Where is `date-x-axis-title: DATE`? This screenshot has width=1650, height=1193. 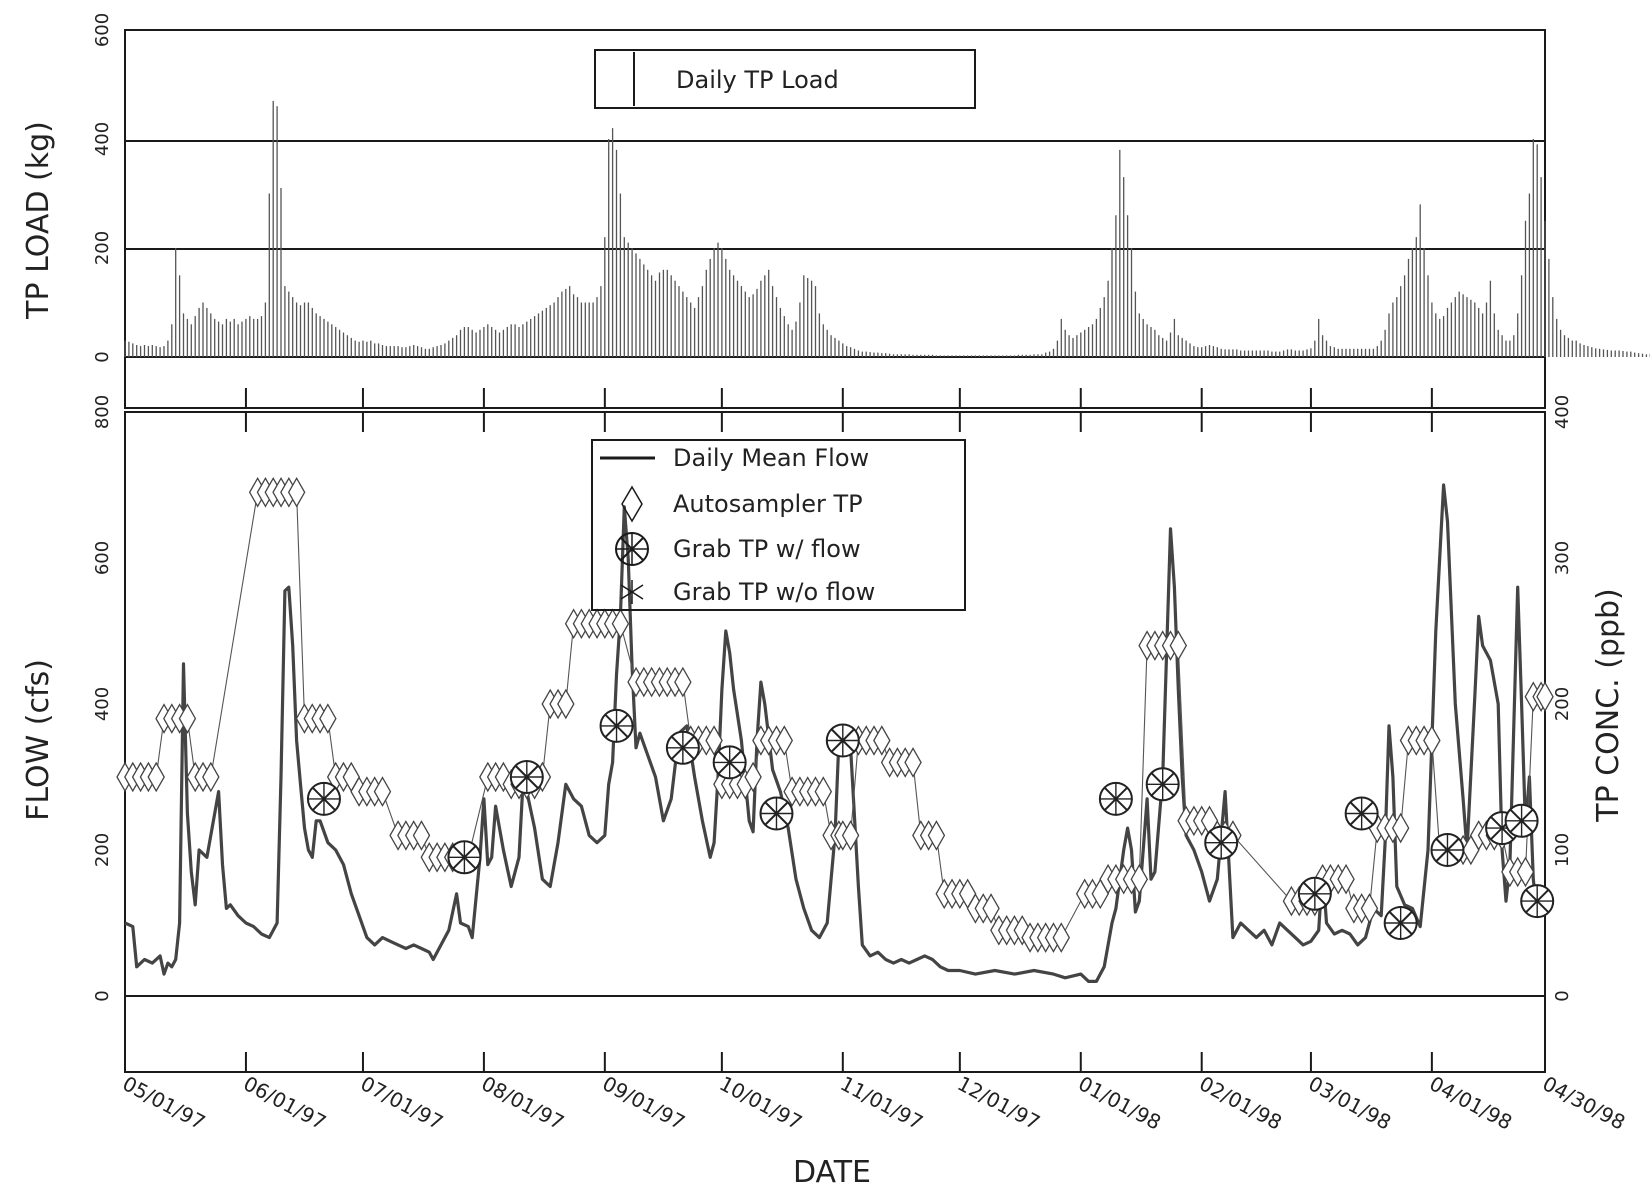
date-x-axis-title: DATE is located at coordinates (832, 1172).